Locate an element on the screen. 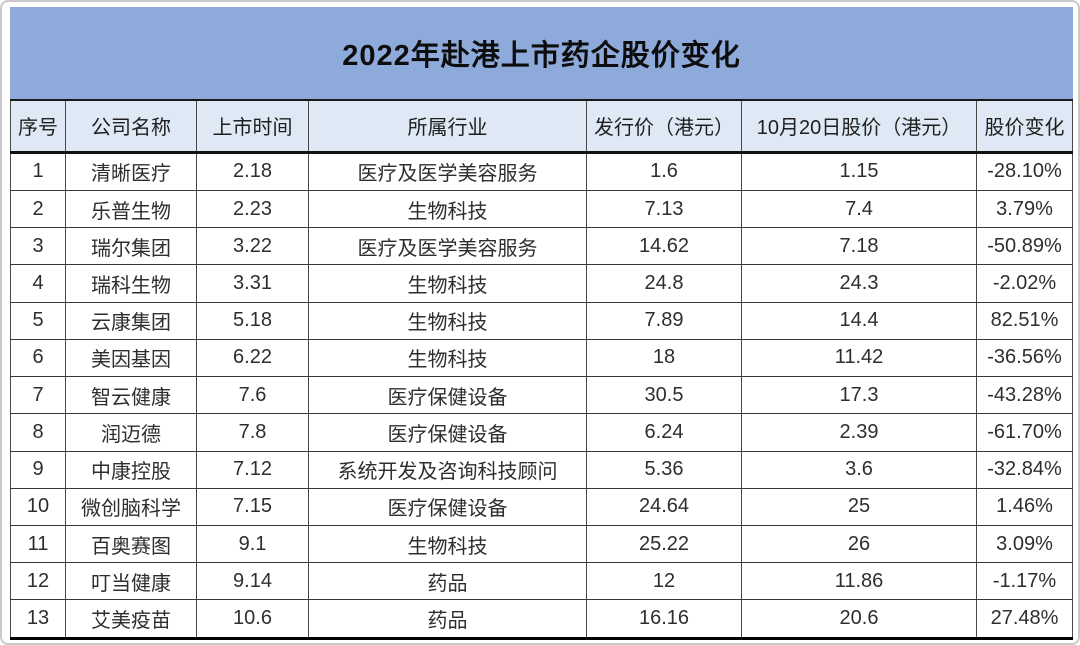 Image resolution: width=1080 pixels, height=645 pixels. cell-oct20-price: 7.18 is located at coordinates (859, 246).